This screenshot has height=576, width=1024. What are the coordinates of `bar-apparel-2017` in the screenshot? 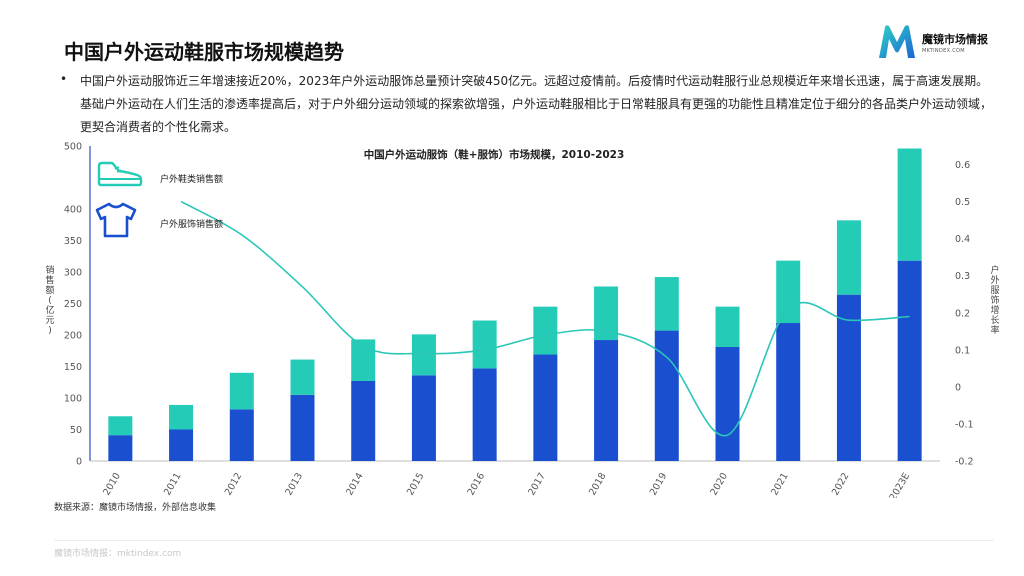 It's located at (545, 407).